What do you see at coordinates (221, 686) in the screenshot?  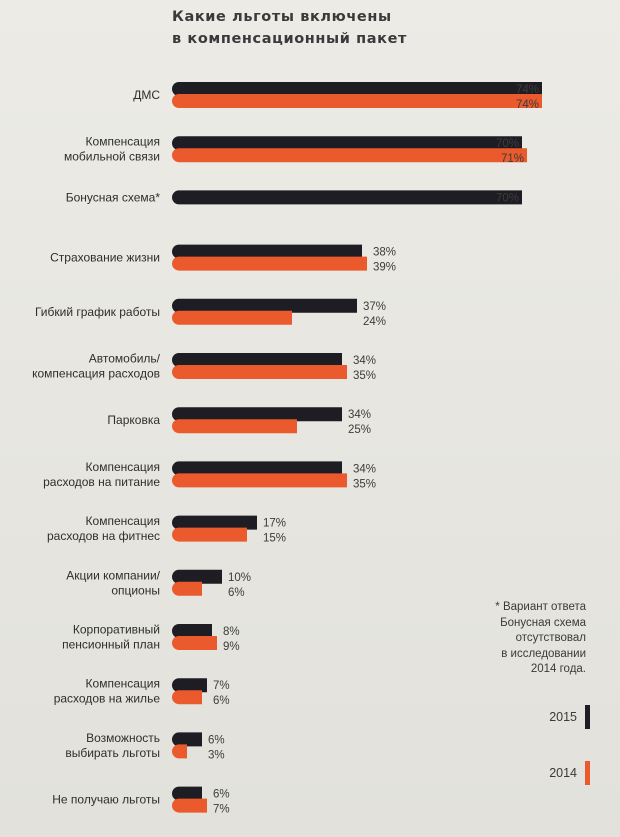 I see `value-label-2015: 7%` at bounding box center [221, 686].